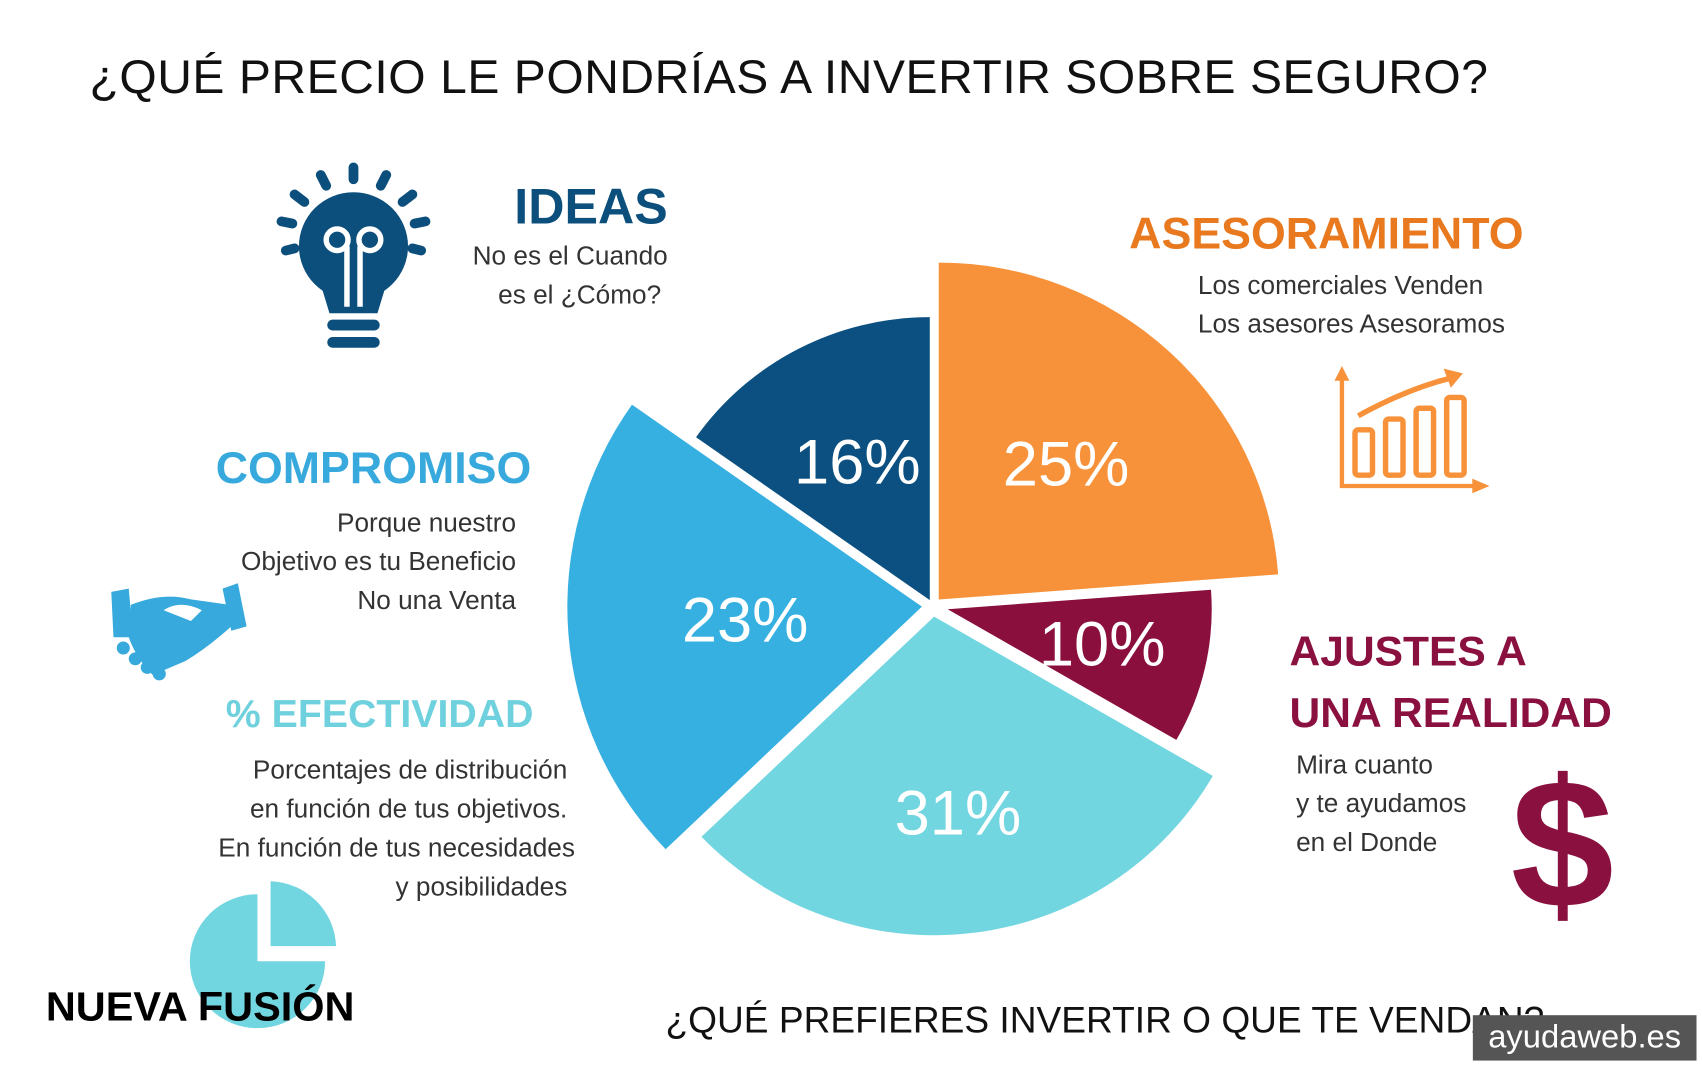 The width and height of the screenshot is (1702, 1080). Describe the element at coordinates (1450, 713) in the screenshot. I see `ajustes-heading-line2: UNA REALIDAD` at that location.